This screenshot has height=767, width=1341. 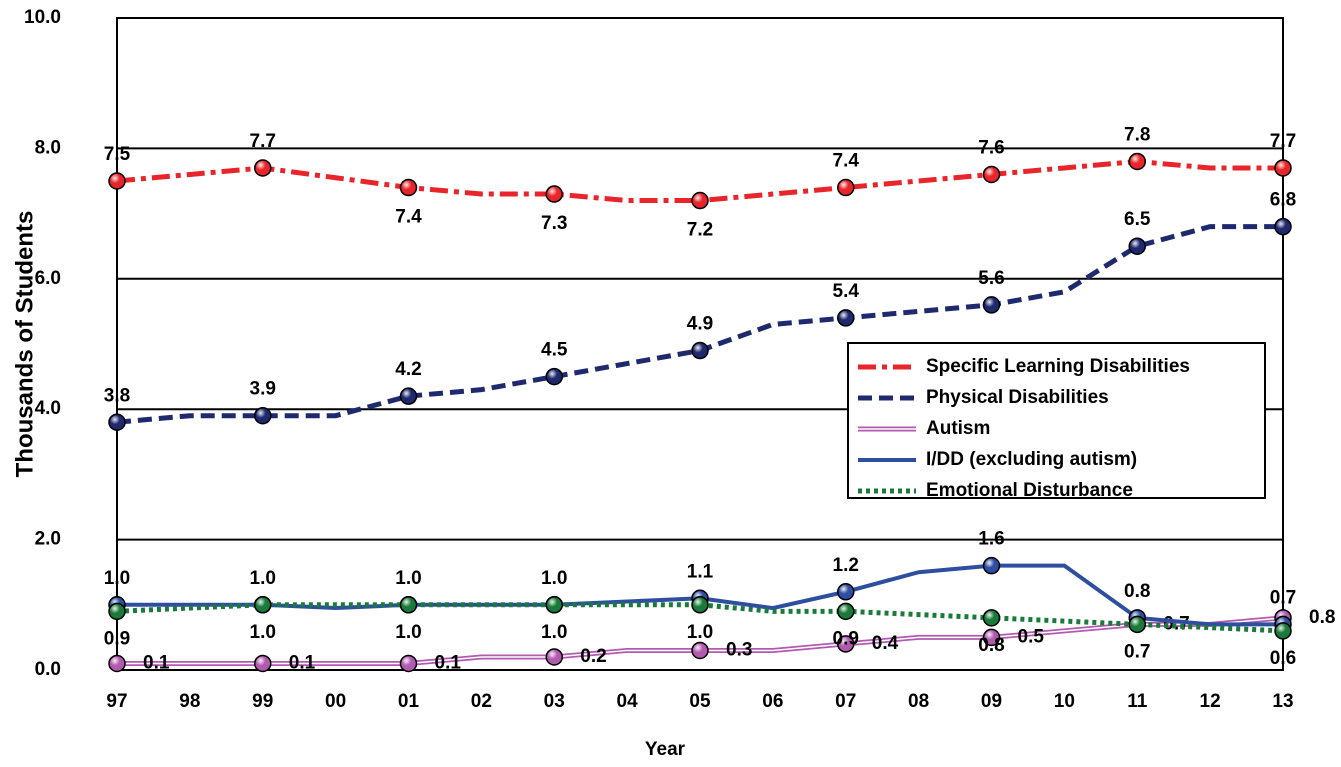 I want to click on y-axis-title: Thousands of Students, so click(x=24, y=344).